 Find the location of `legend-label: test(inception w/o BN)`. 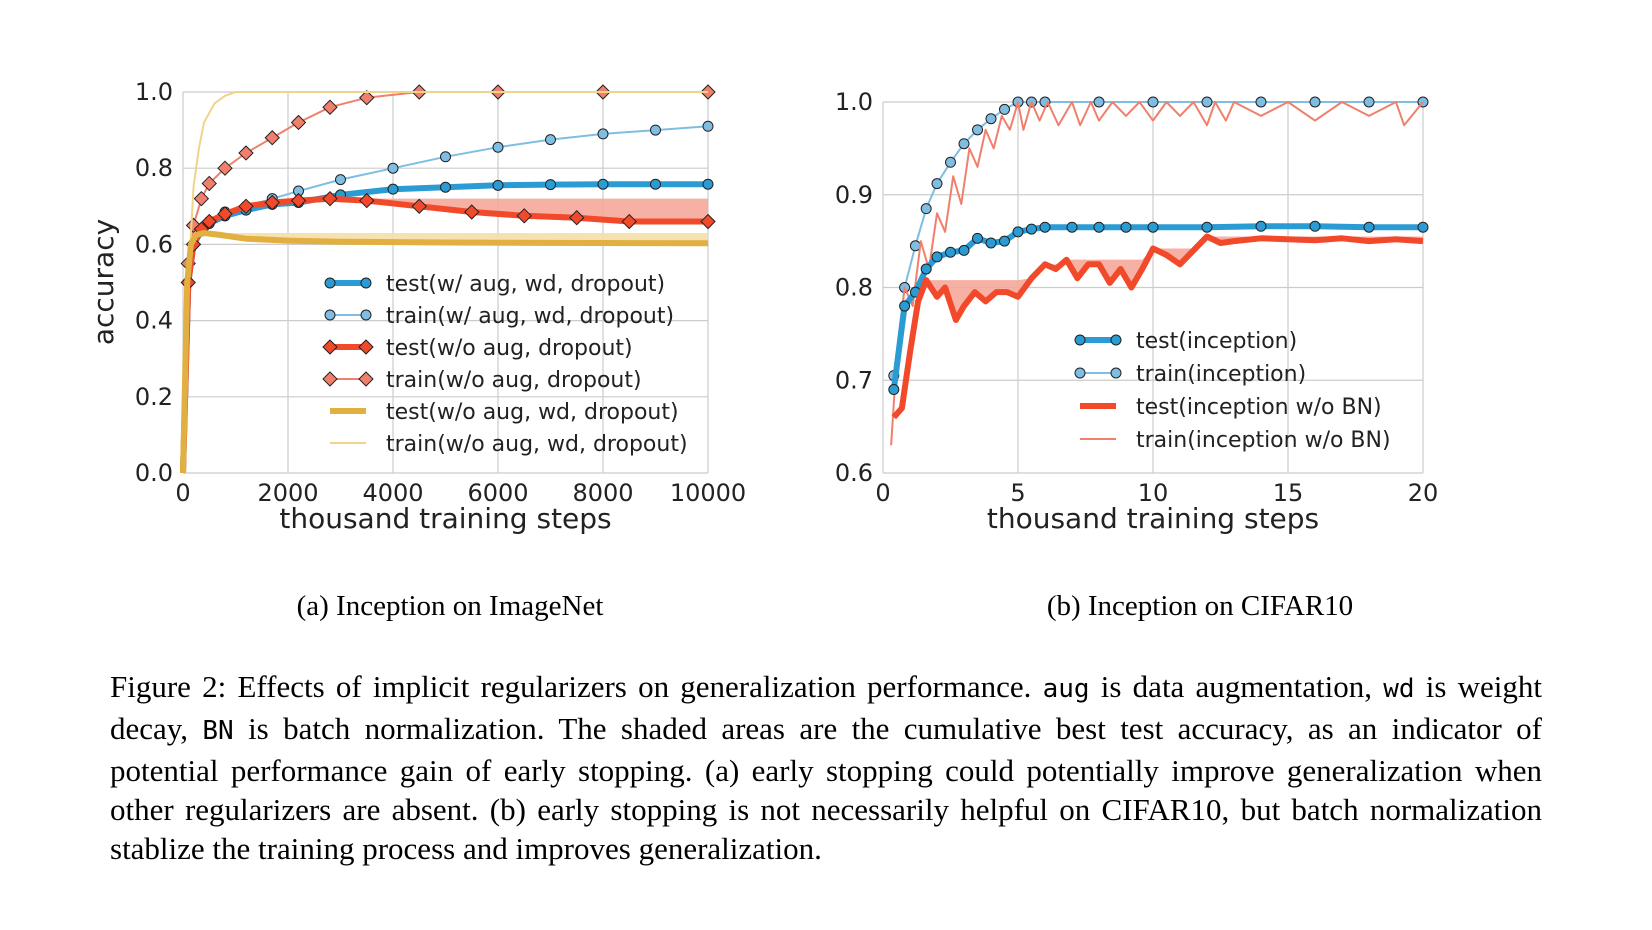

legend-label: test(inception w/o BN) is located at coordinates (1259, 407).